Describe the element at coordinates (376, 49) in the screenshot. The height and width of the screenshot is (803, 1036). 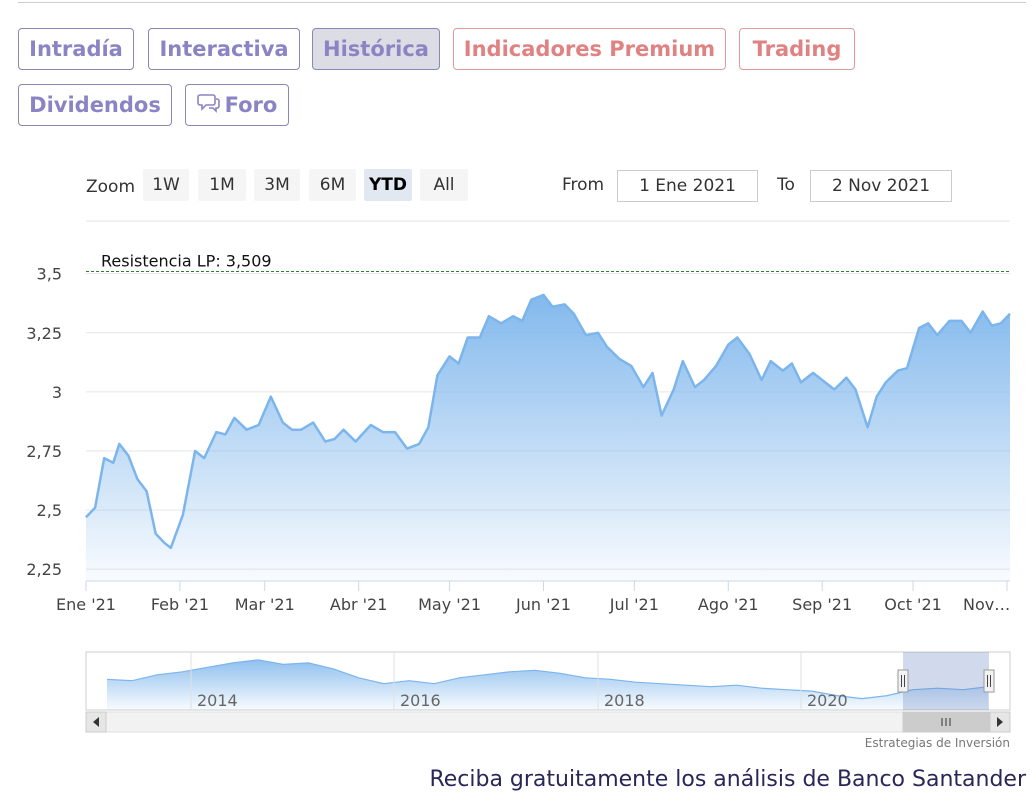
I see `tab-historica: Histórica` at that location.